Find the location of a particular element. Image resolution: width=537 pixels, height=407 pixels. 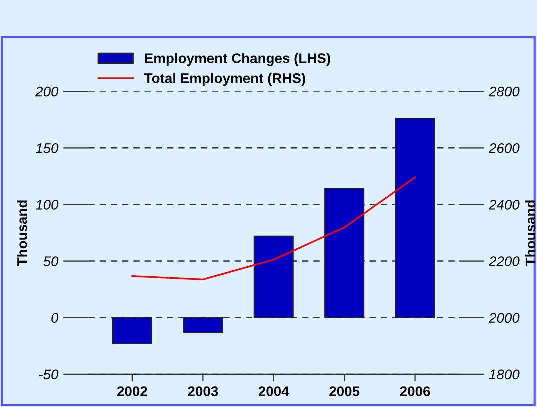

x-tick-label: 2006 is located at coordinates (415, 391).